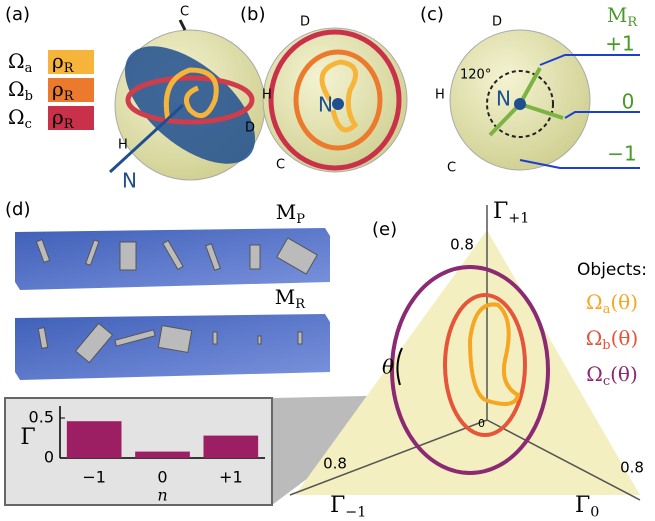 The width and height of the screenshot is (655, 521). I want to click on subscript: +1, so click(518, 219).